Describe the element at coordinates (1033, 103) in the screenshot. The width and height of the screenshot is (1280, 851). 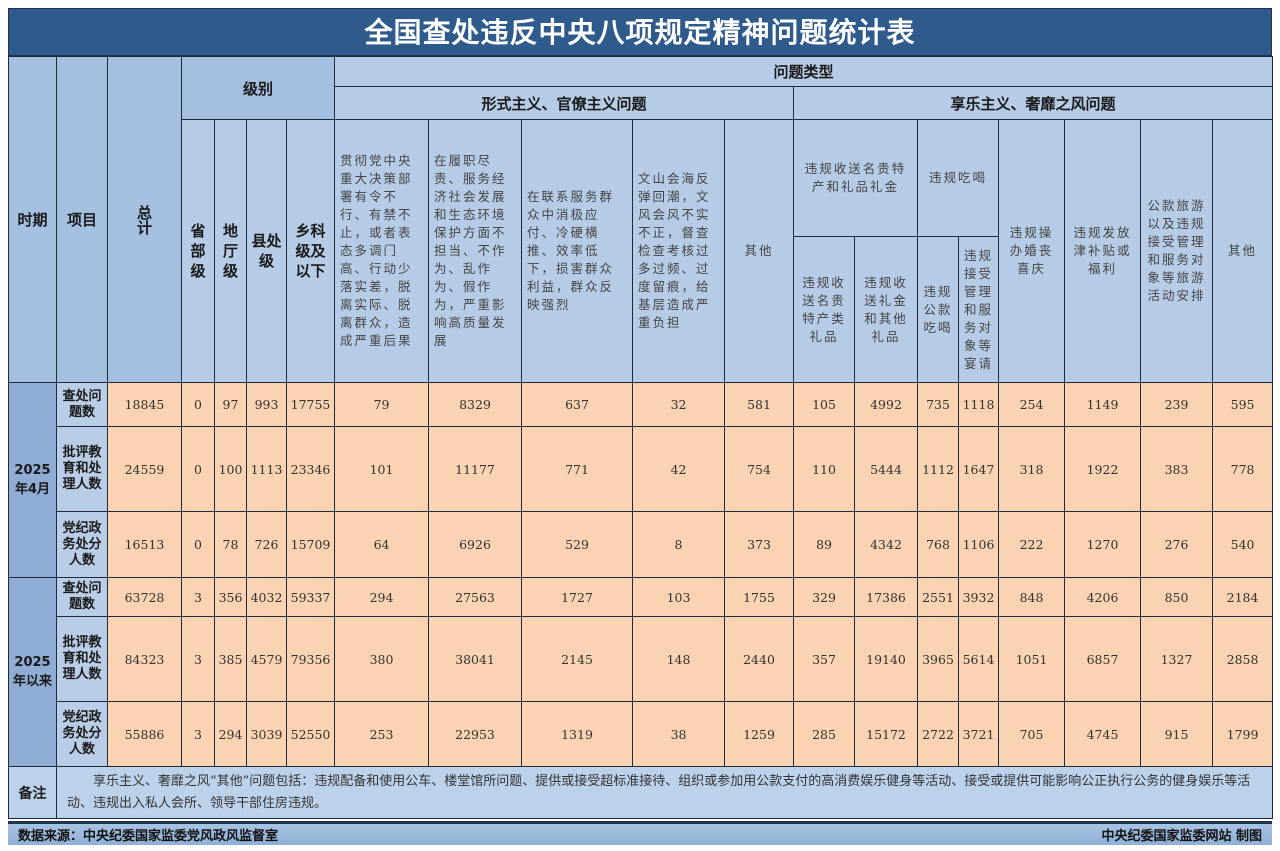
I see `header-hedonism-group: 享乐主义、奢靡之风问题` at that location.